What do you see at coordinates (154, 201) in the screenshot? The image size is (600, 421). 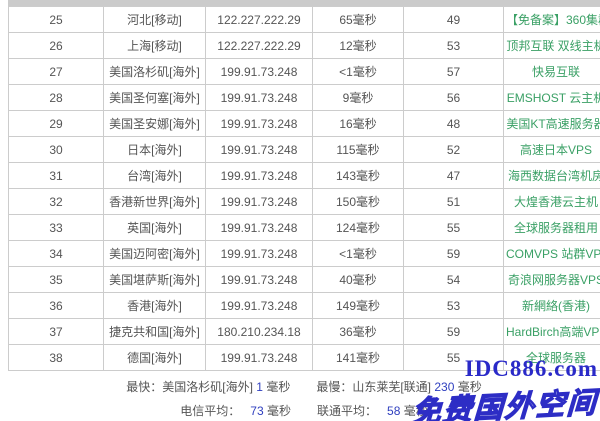 I see `test-node-cell: 香港新世界[海外]` at bounding box center [154, 201].